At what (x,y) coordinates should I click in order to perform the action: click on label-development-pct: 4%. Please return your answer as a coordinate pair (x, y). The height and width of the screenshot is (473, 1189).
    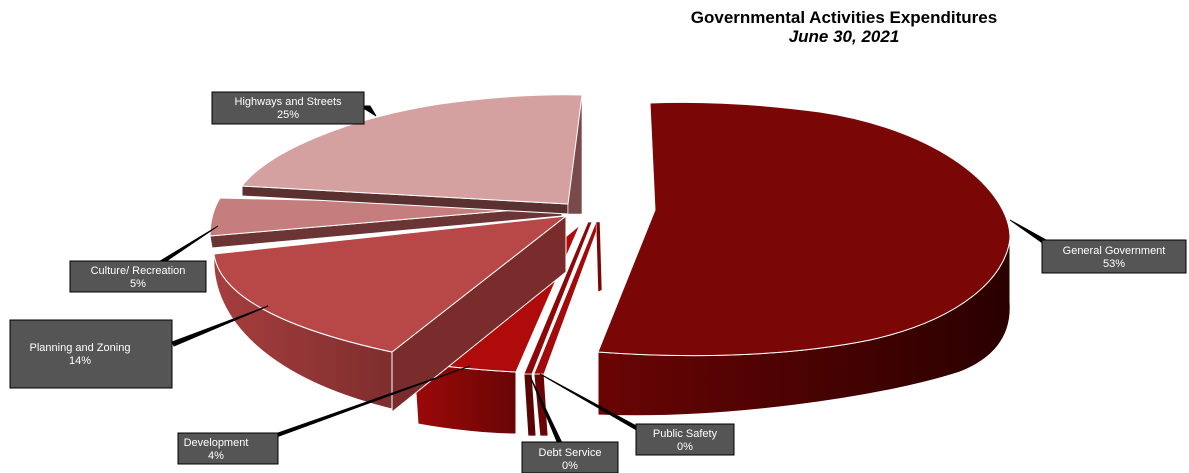
    Looking at the image, I should click on (216, 456).